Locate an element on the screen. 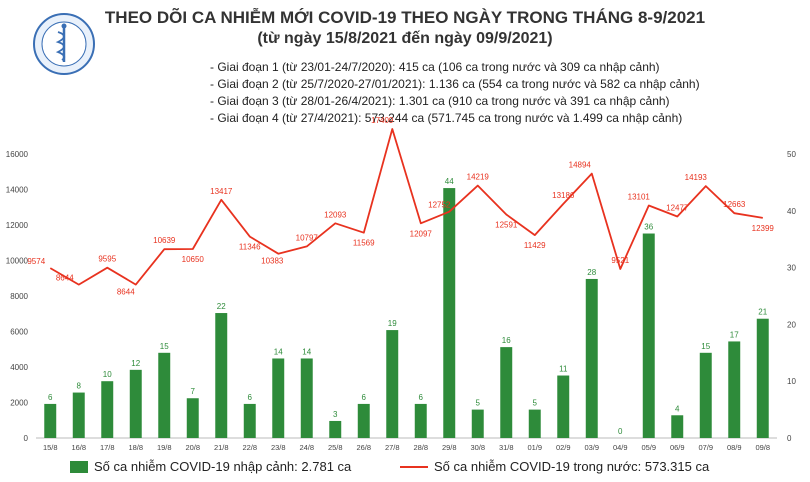 The image size is (810, 482). x-axis-tick-label: 24/8 is located at coordinates (306, 447).